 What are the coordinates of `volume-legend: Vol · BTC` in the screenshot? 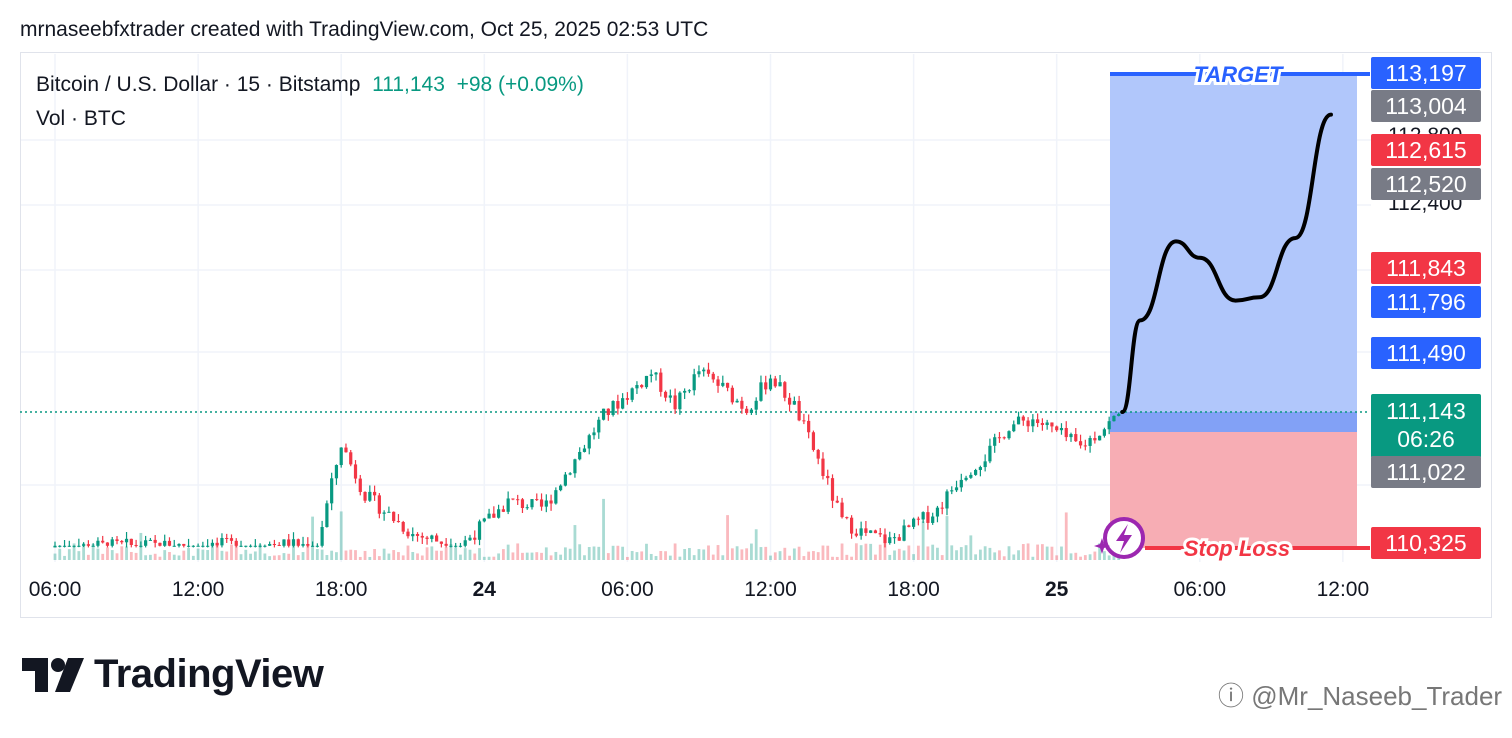 It's located at (81, 118).